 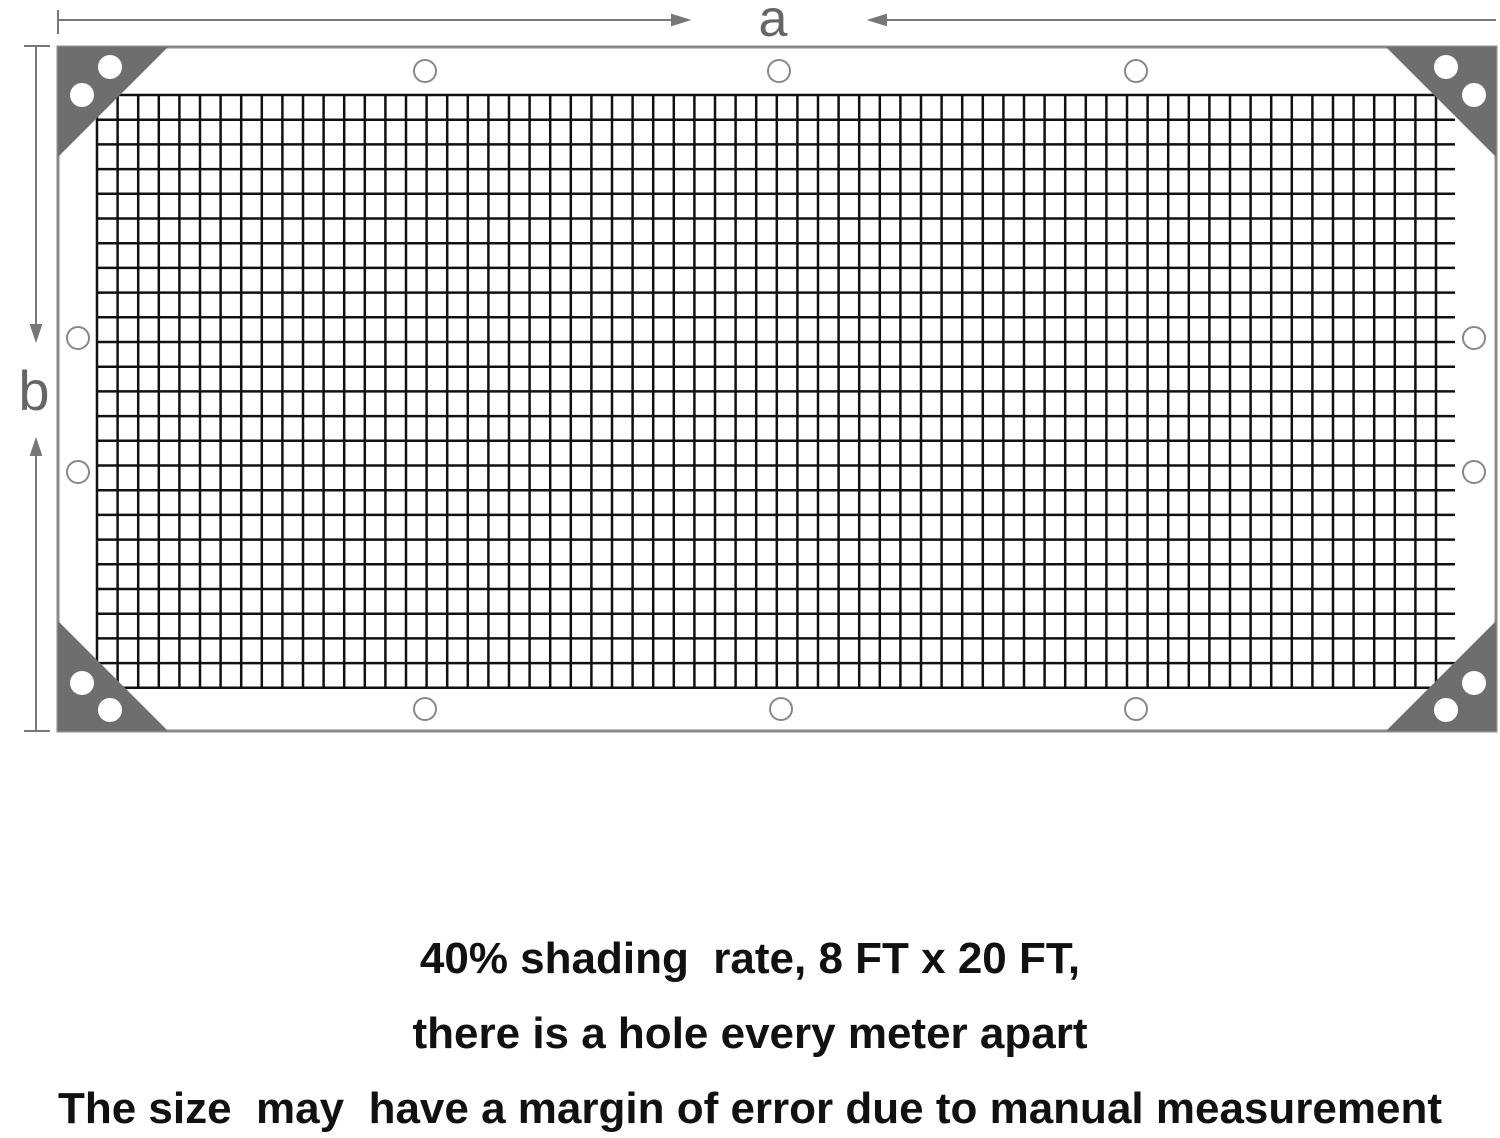 I want to click on caption-line-1: 40% shading rate, 8 FT x 20 FT,, so click(x=750, y=958).